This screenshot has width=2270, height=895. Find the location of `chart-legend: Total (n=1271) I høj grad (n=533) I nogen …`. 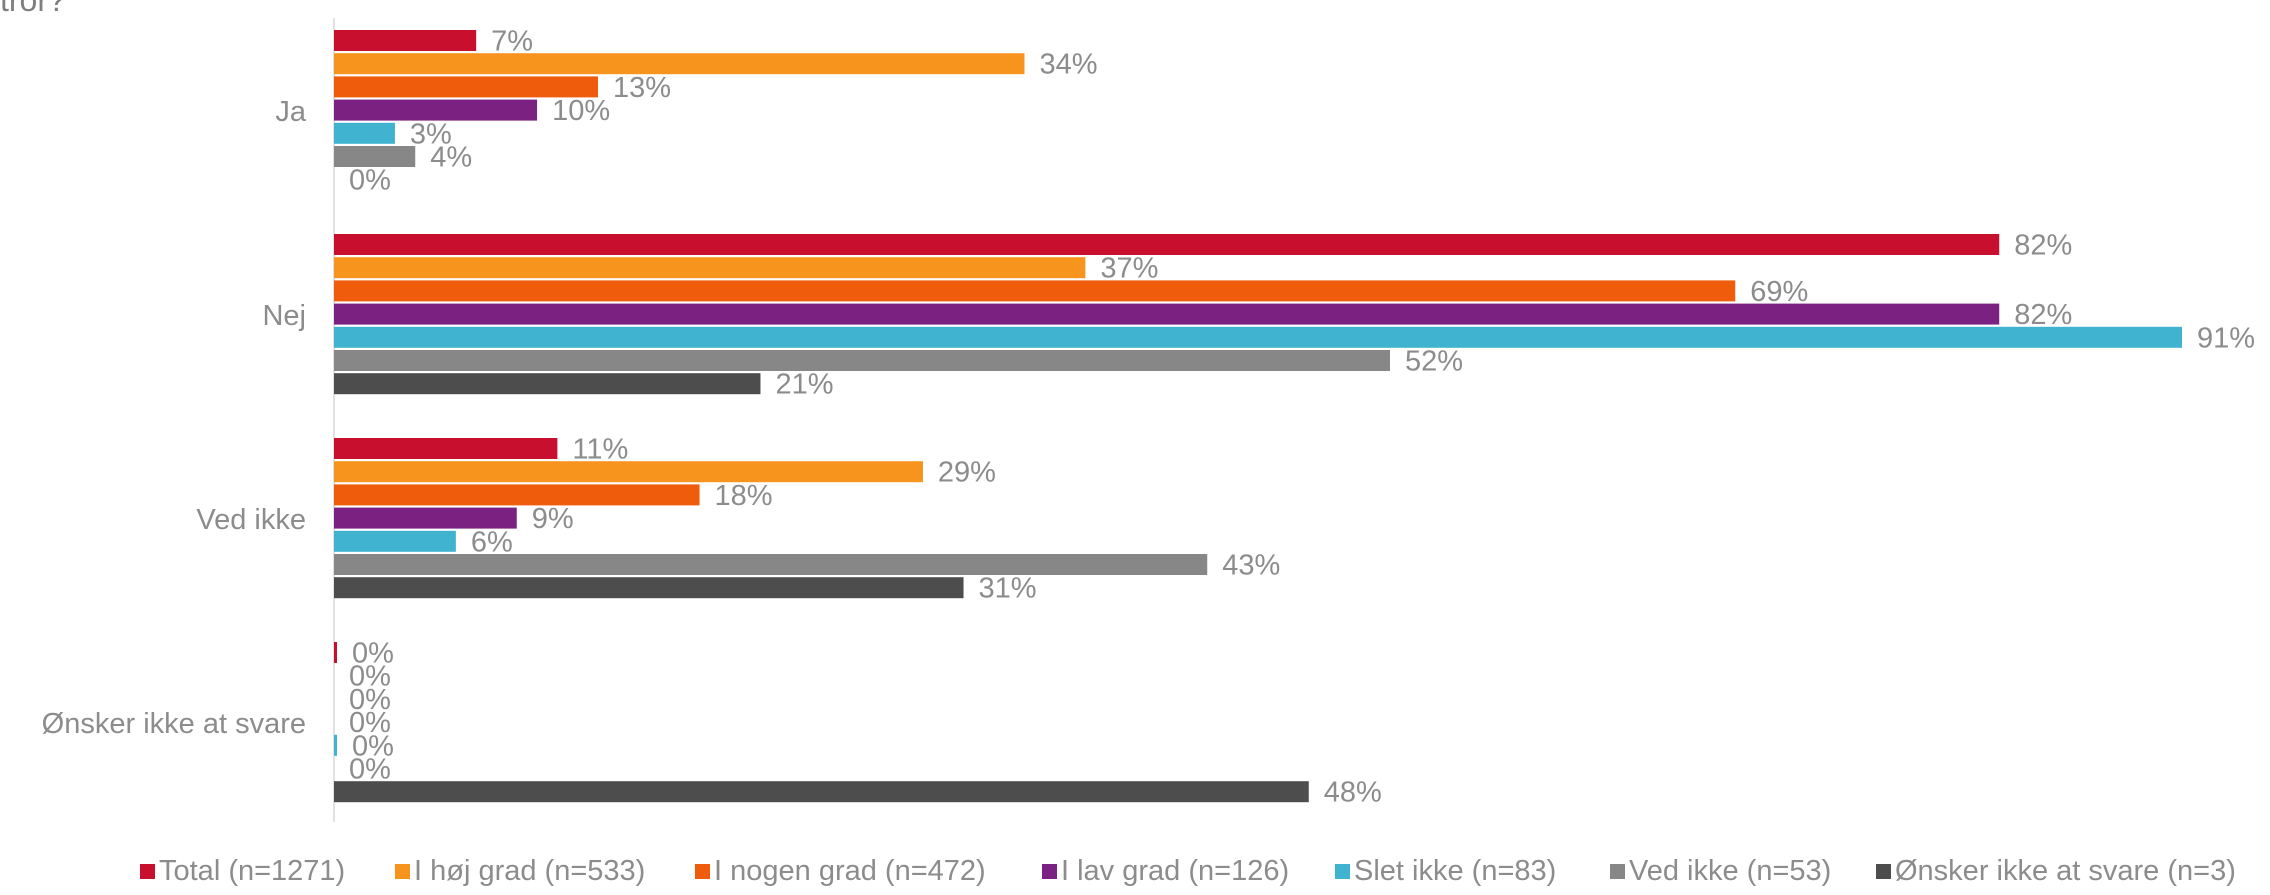

chart-legend: Total (n=1271) I høj grad (n=533) I nogen … is located at coordinates (1135, 875).